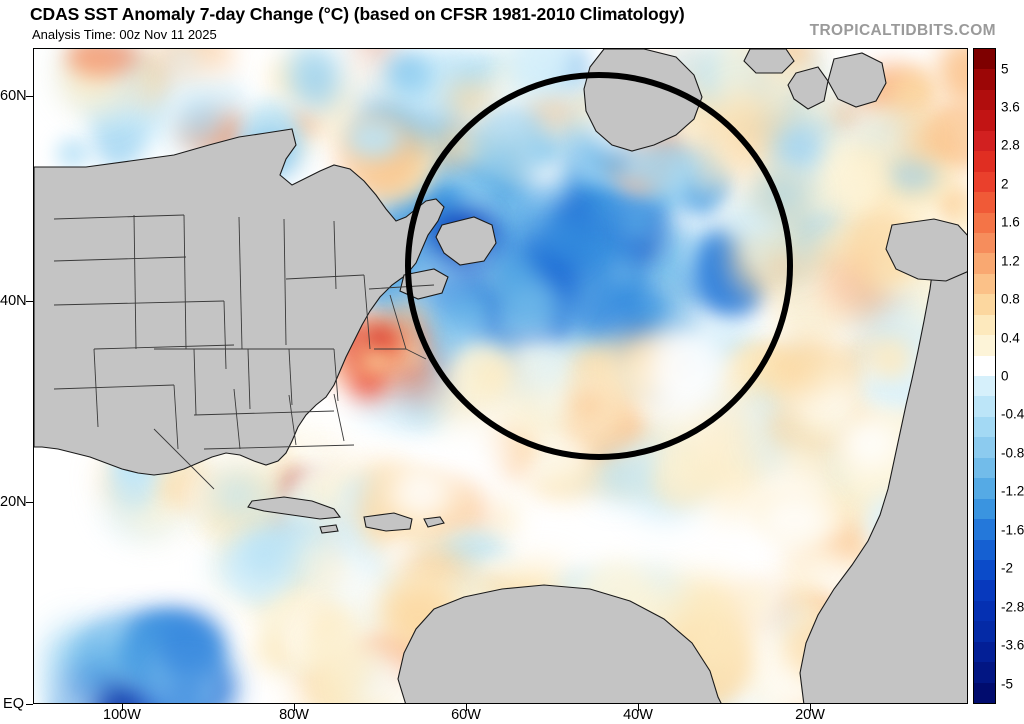 The width and height of the screenshot is (1024, 724). Describe the element at coordinates (1012, 453) in the screenshot. I see `colorbar-tick-label: -0.8` at that location.